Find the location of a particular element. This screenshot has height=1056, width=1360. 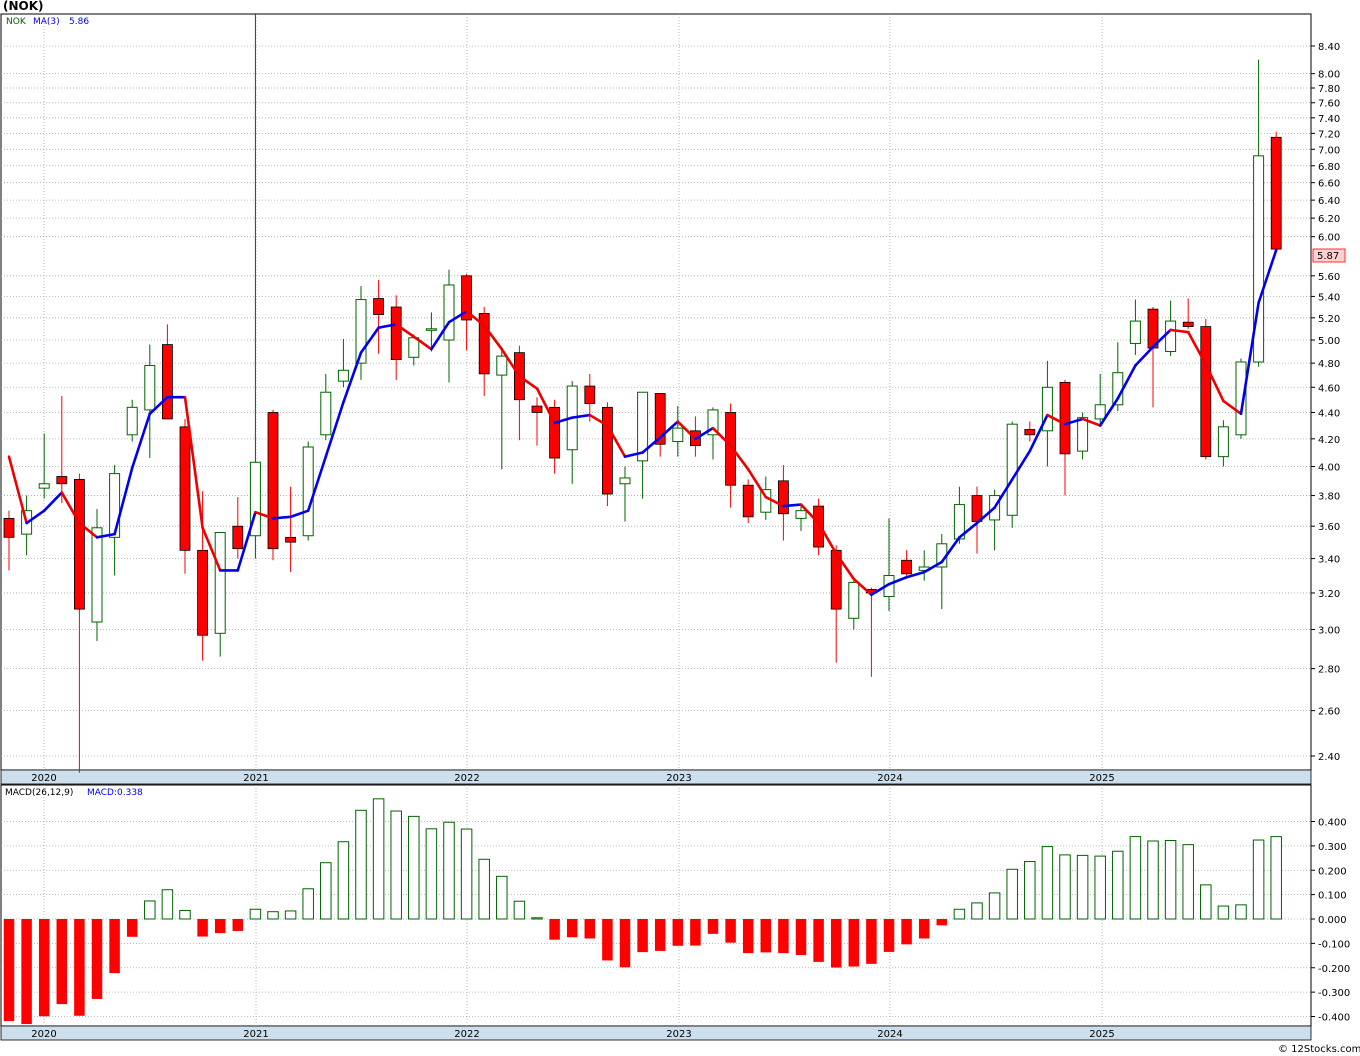

macd-x-tick-label: 2024 is located at coordinates (889, 1034).